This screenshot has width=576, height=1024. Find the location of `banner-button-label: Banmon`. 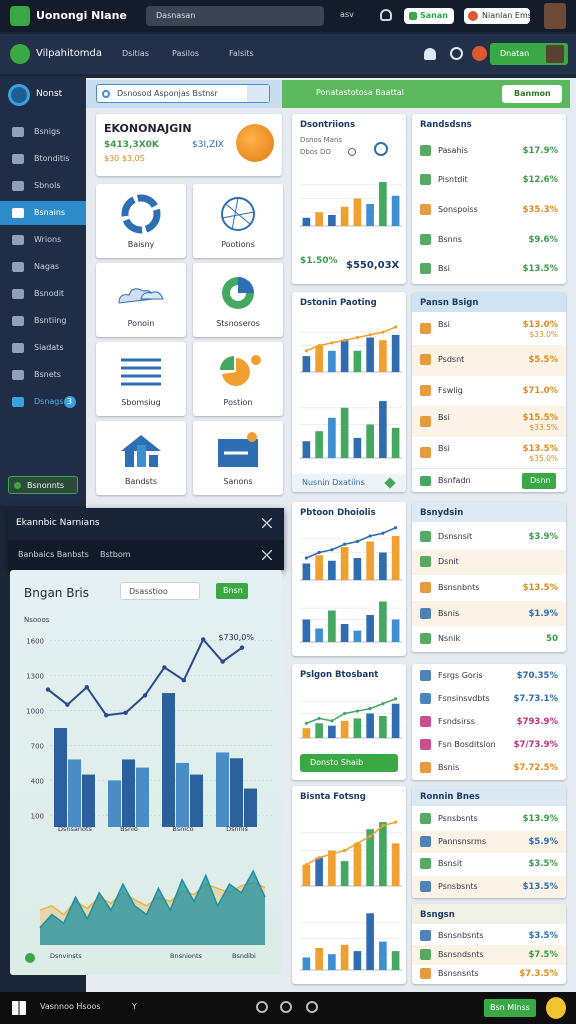

banner-button-label: Banmon is located at coordinates (532, 93).